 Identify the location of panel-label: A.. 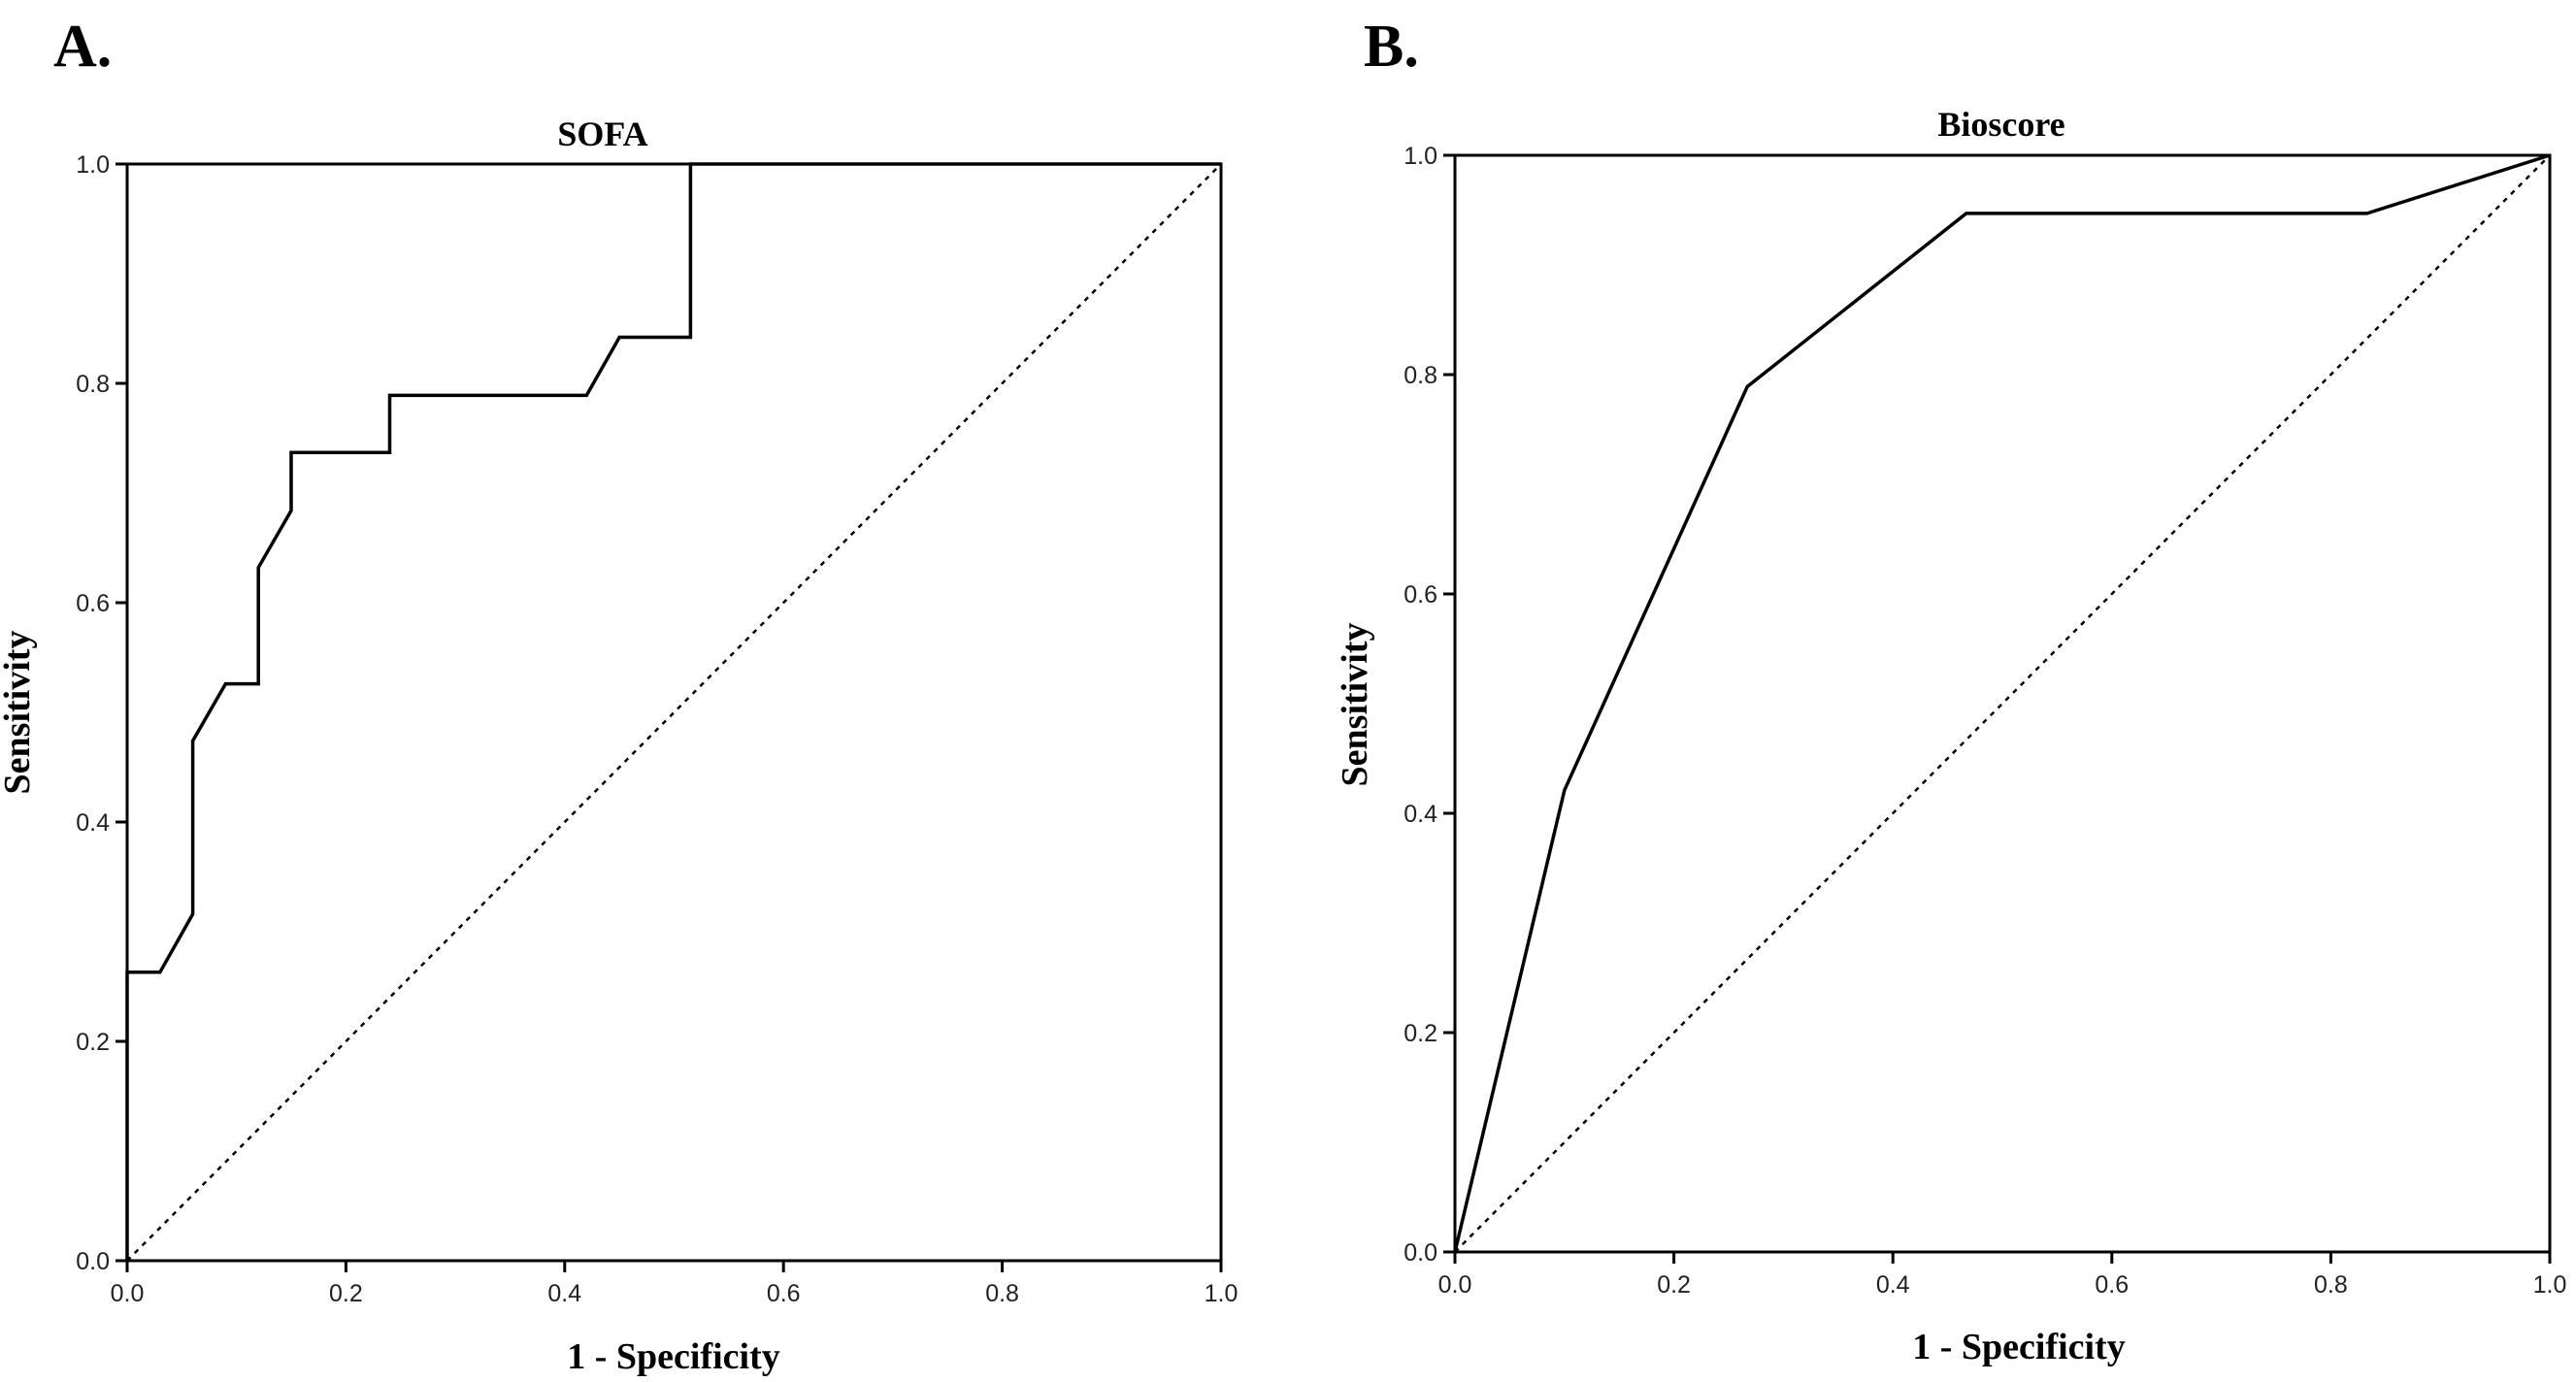
(82, 47).